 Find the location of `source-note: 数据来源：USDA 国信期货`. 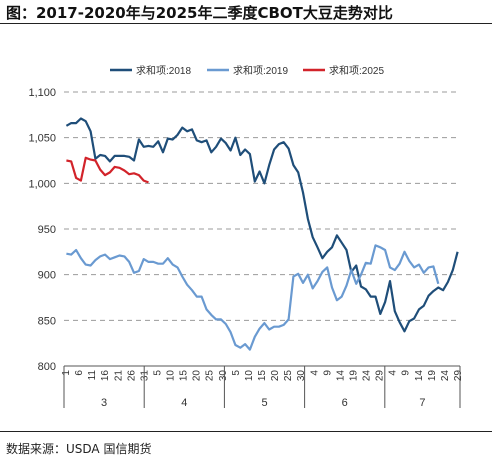

source-note: 数据来源：USDA 国信期货 is located at coordinates (79, 449).